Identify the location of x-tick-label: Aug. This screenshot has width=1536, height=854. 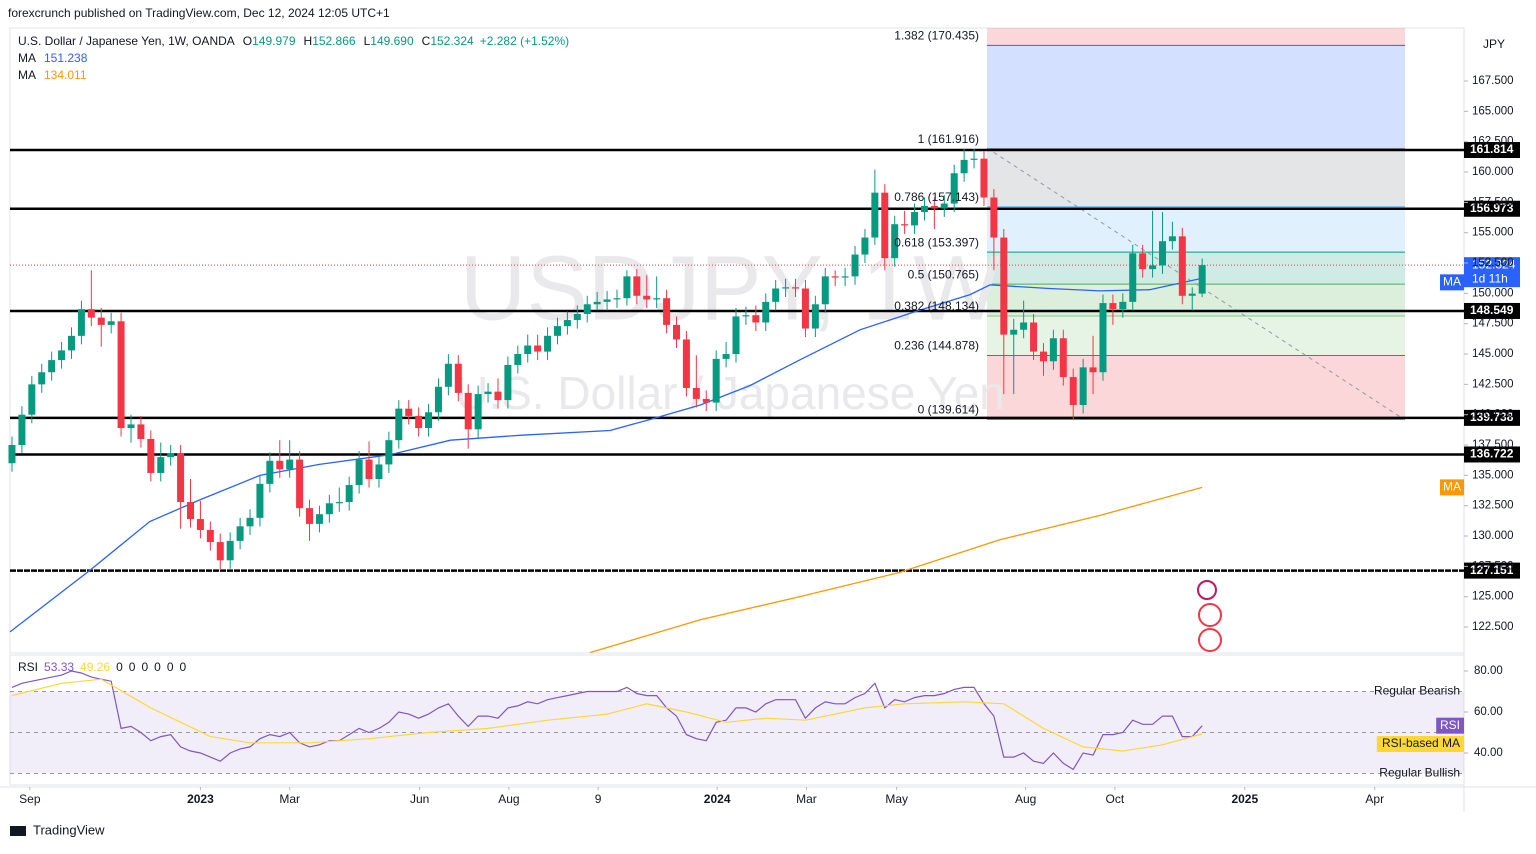
(508, 799).